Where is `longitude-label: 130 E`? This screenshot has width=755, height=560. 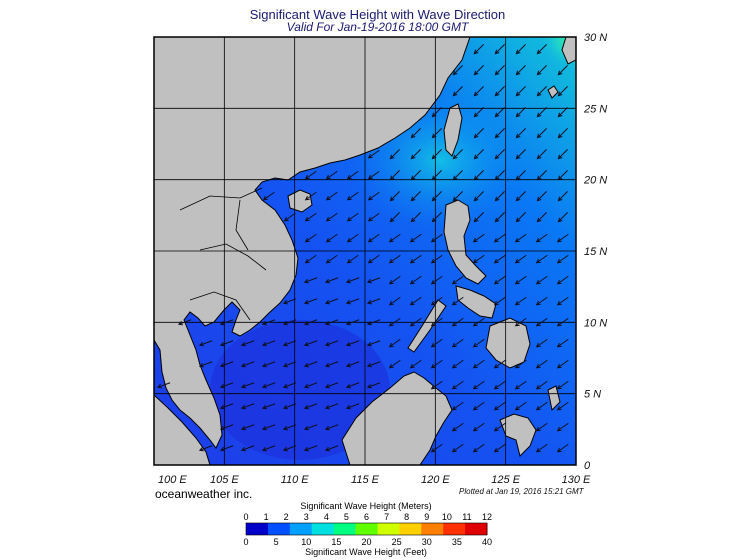 longitude-label: 130 E is located at coordinates (576, 480).